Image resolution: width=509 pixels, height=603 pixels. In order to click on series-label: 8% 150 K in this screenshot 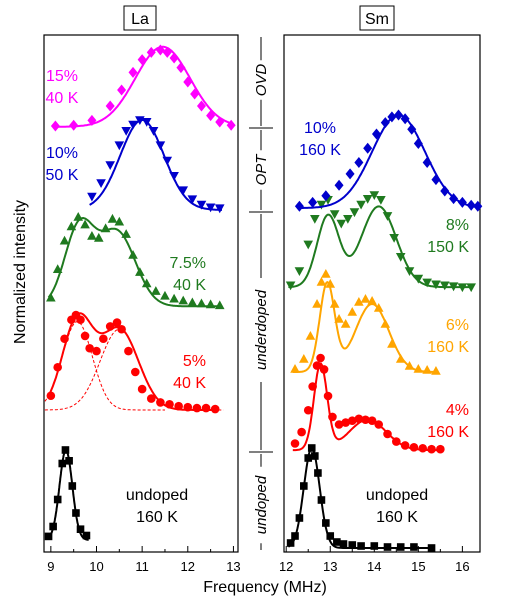, I will do `click(448, 236)`.